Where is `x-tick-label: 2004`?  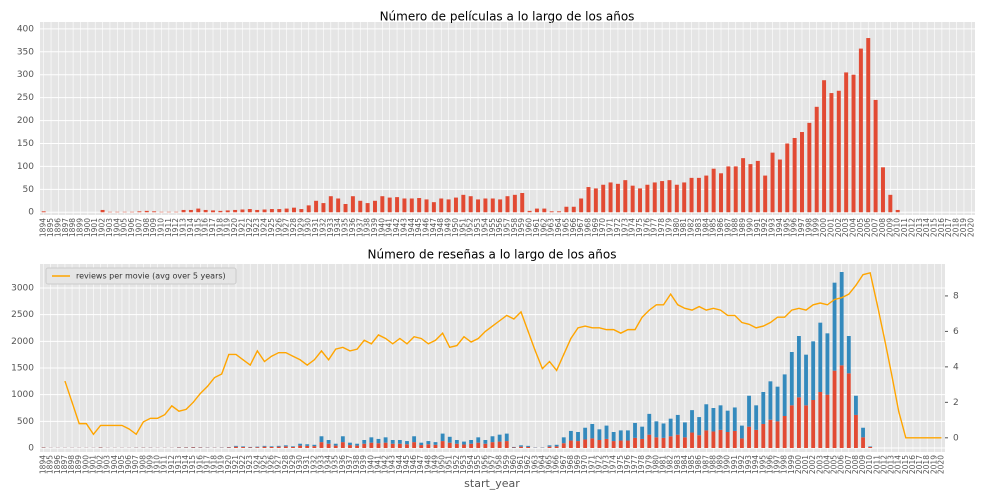 x-tick-label: 2004 is located at coordinates (853, 227).